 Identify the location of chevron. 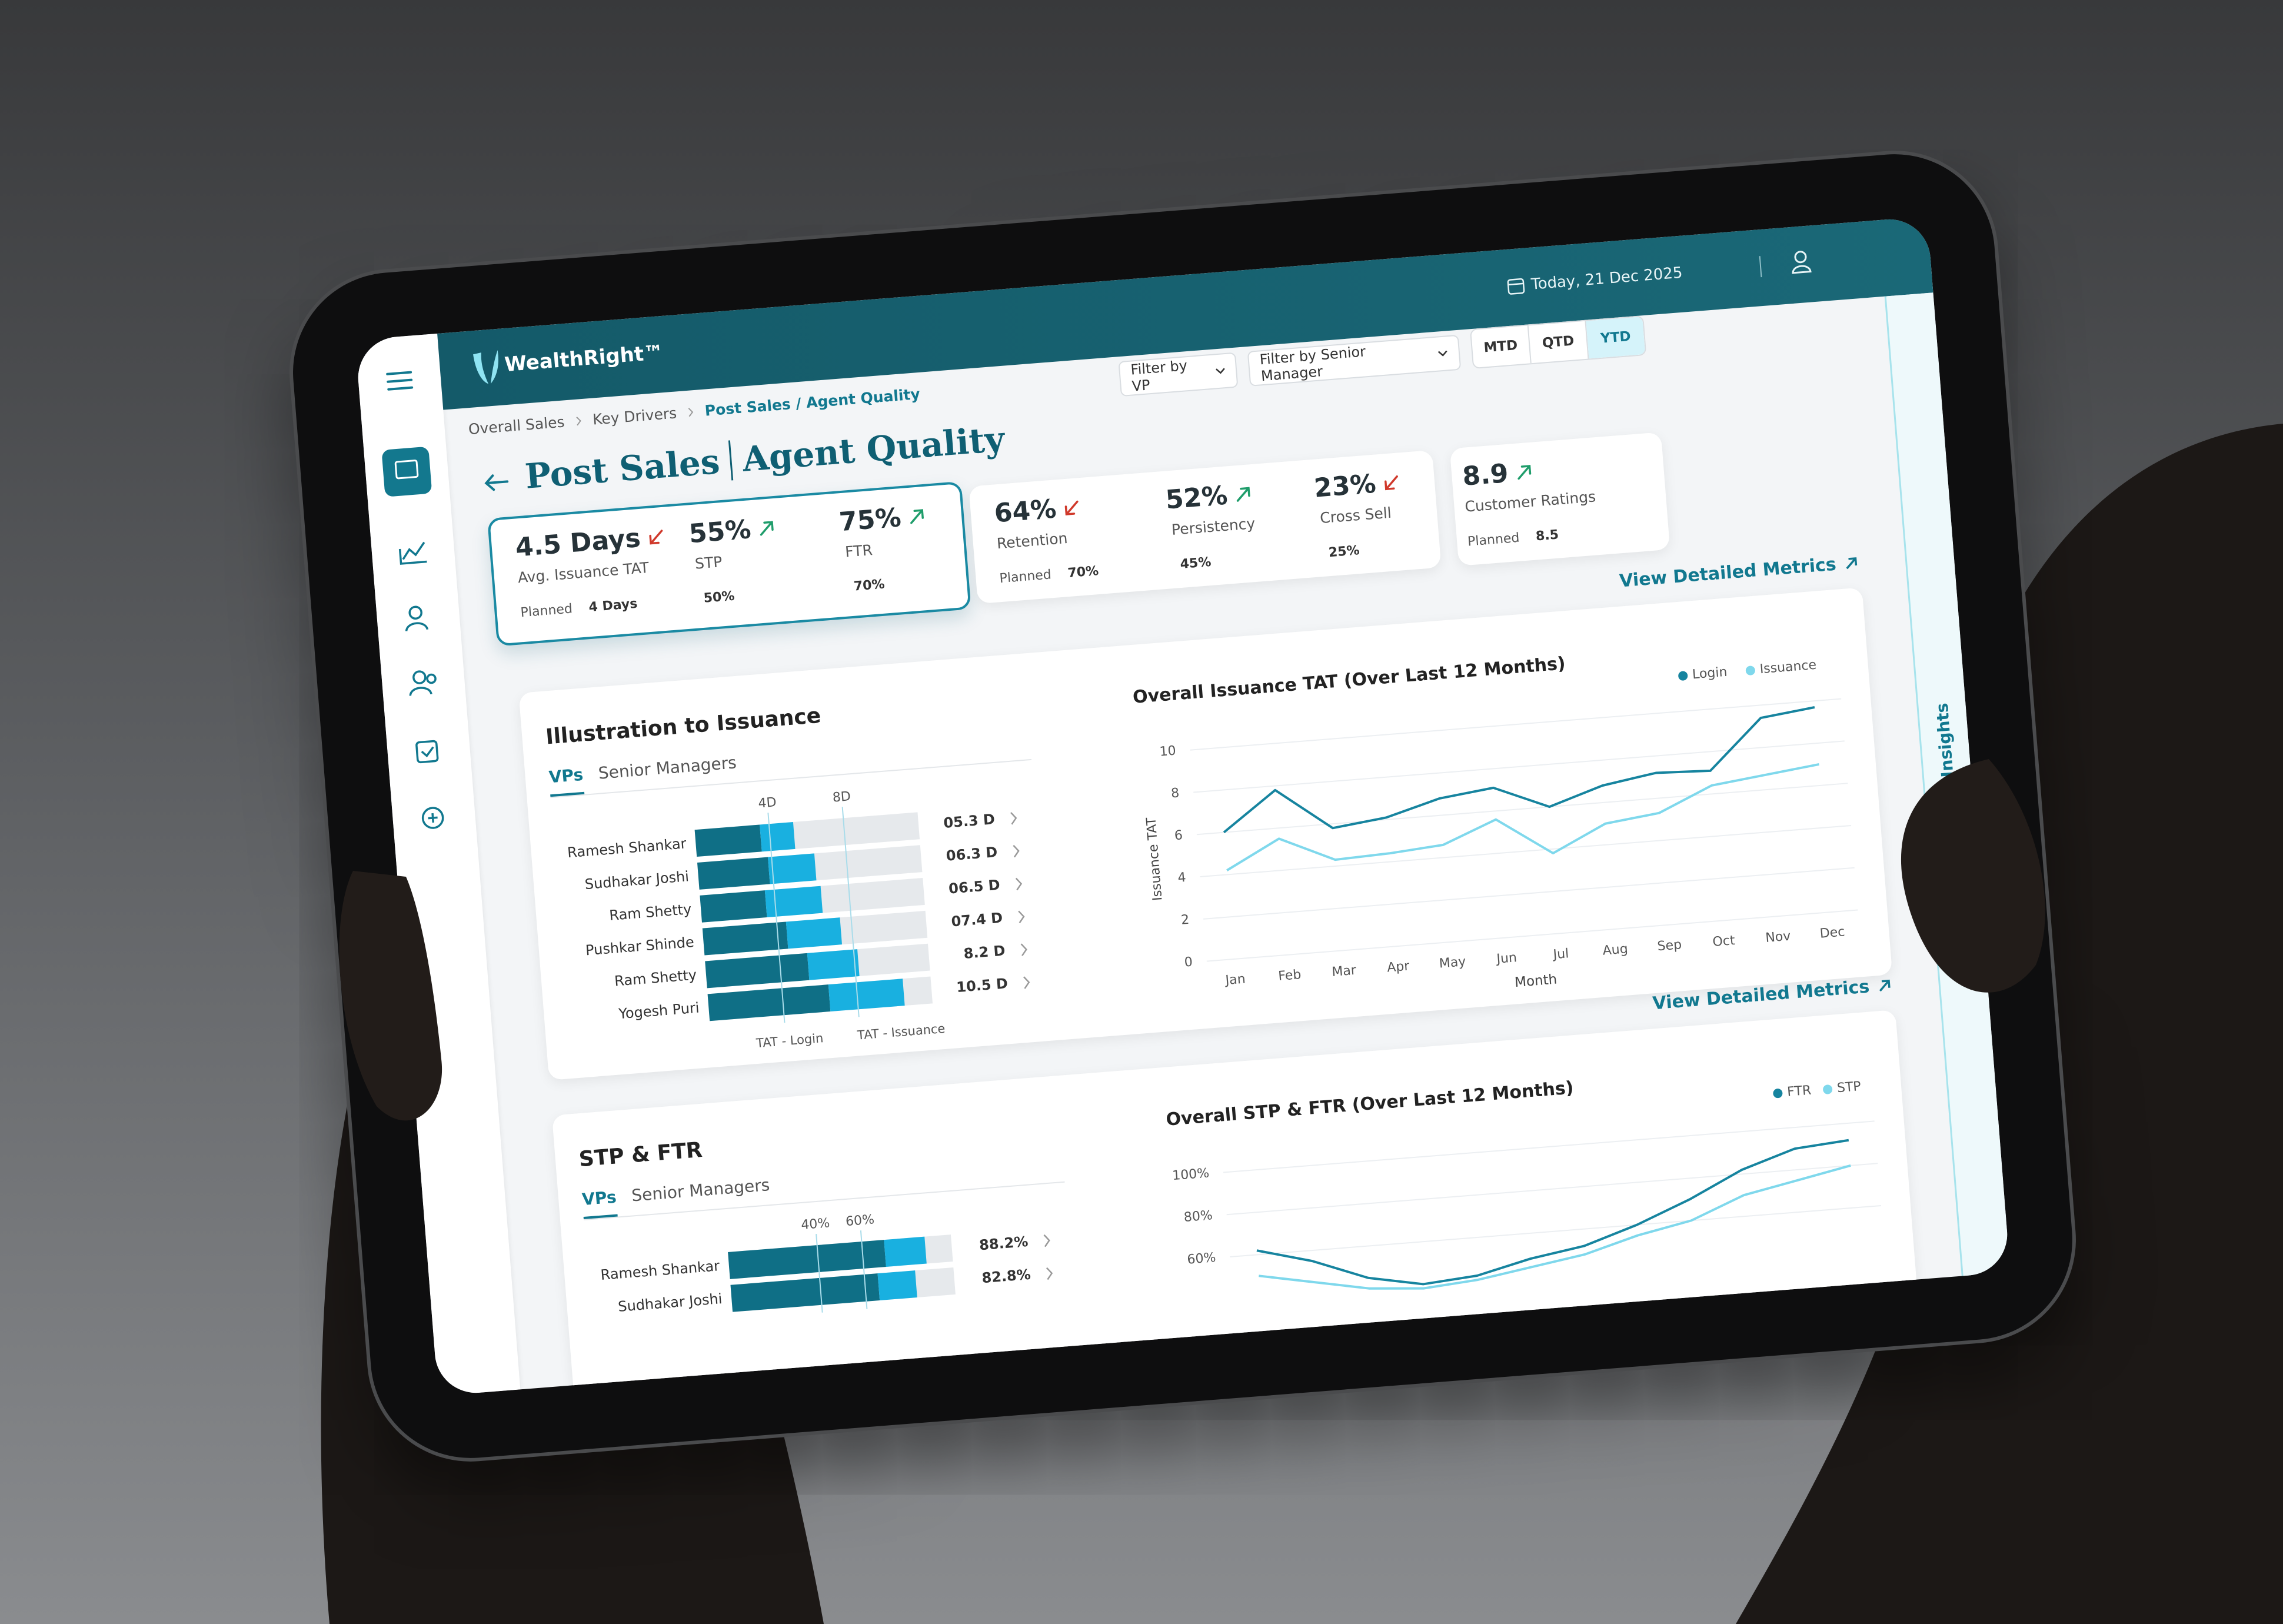
(578, 420).